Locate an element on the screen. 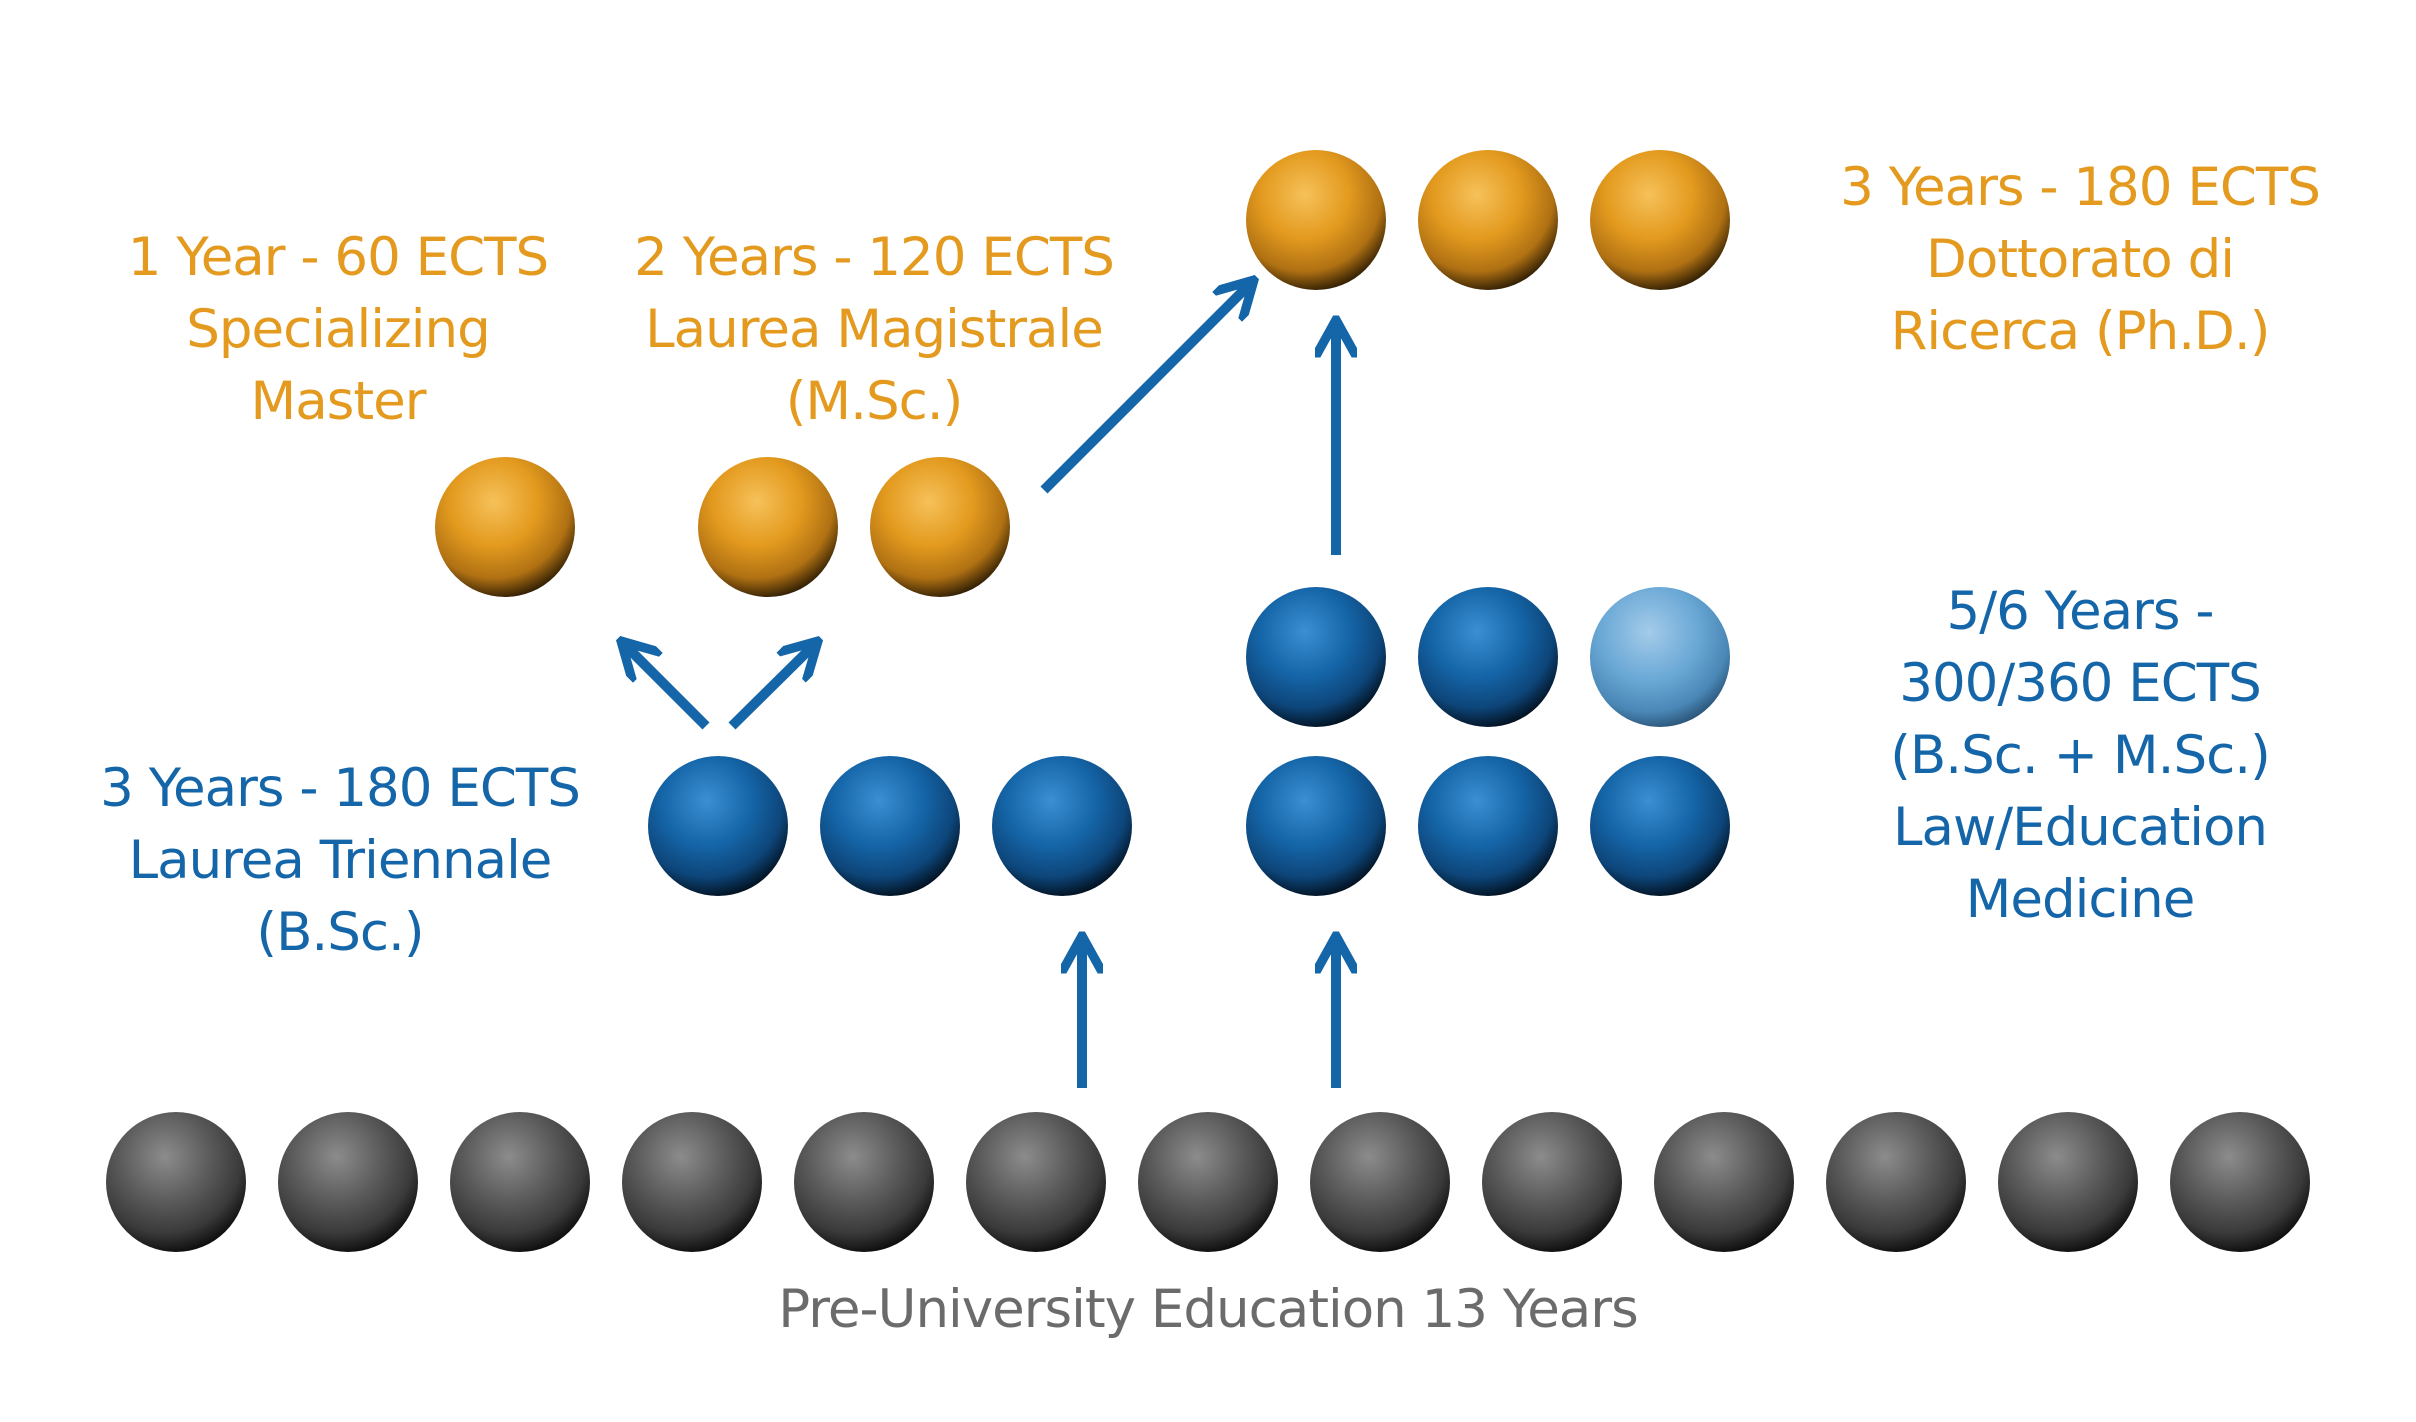 The height and width of the screenshot is (1422, 2416). laurea-triennale-balls is located at coordinates (890, 826).